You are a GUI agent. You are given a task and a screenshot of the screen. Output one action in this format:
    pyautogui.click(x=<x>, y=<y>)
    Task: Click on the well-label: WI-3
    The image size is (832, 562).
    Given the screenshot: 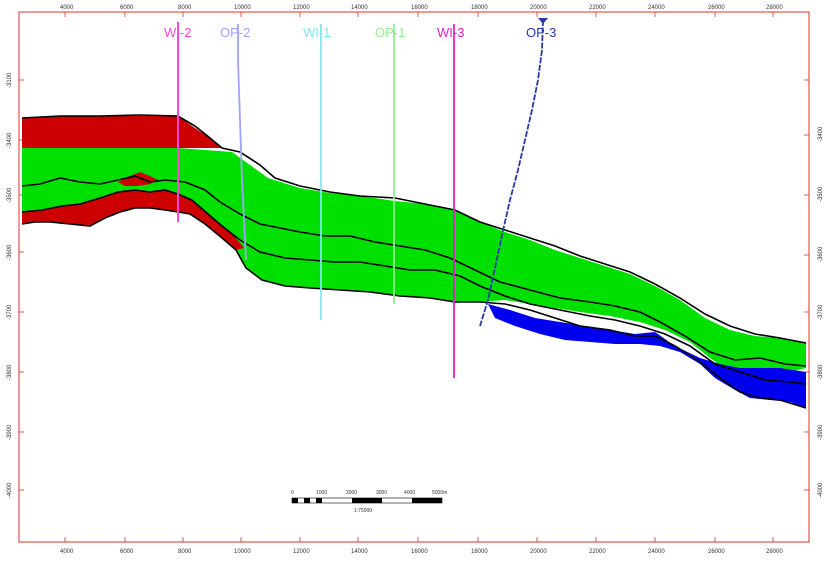 What is the action you would take?
    pyautogui.click(x=450, y=32)
    